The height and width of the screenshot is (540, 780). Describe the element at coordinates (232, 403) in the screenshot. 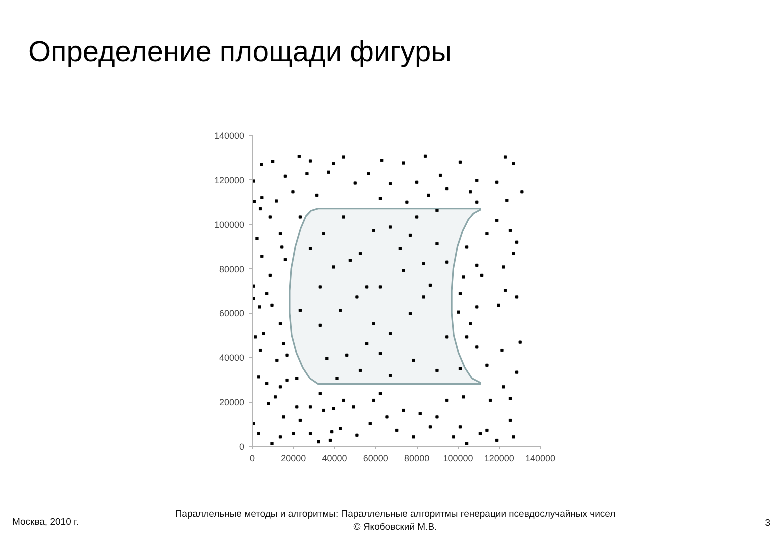

I see `y-tick-label: 20000` at that location.